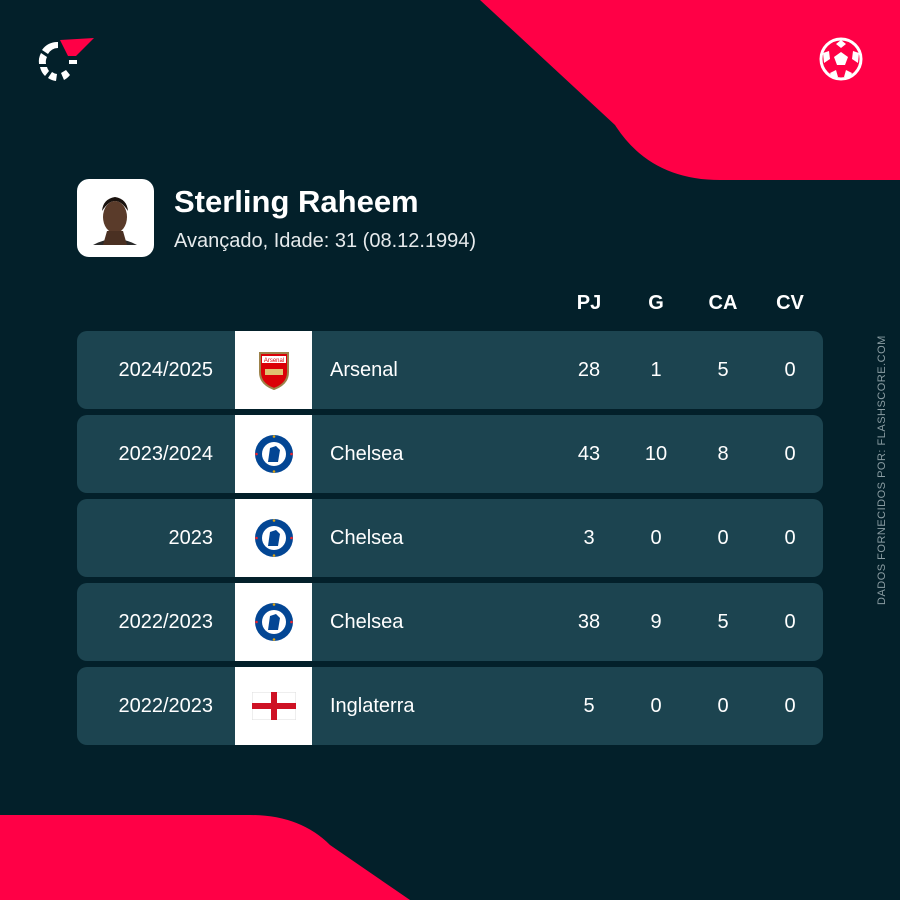 The height and width of the screenshot is (900, 900). I want to click on stat-pj: 38, so click(589, 622).